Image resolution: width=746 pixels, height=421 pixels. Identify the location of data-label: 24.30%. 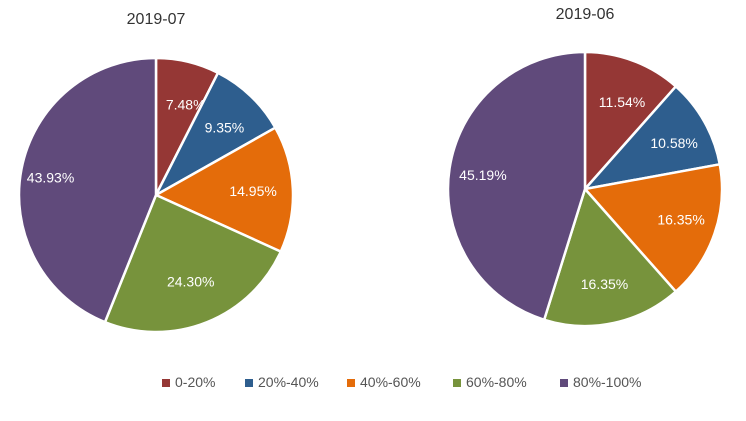
(190, 281).